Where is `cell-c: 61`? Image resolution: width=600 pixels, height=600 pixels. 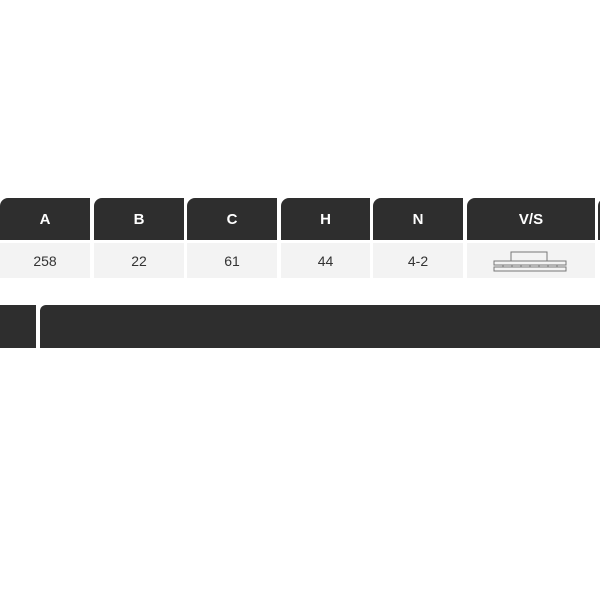
cell-c: 61 is located at coordinates (232, 260).